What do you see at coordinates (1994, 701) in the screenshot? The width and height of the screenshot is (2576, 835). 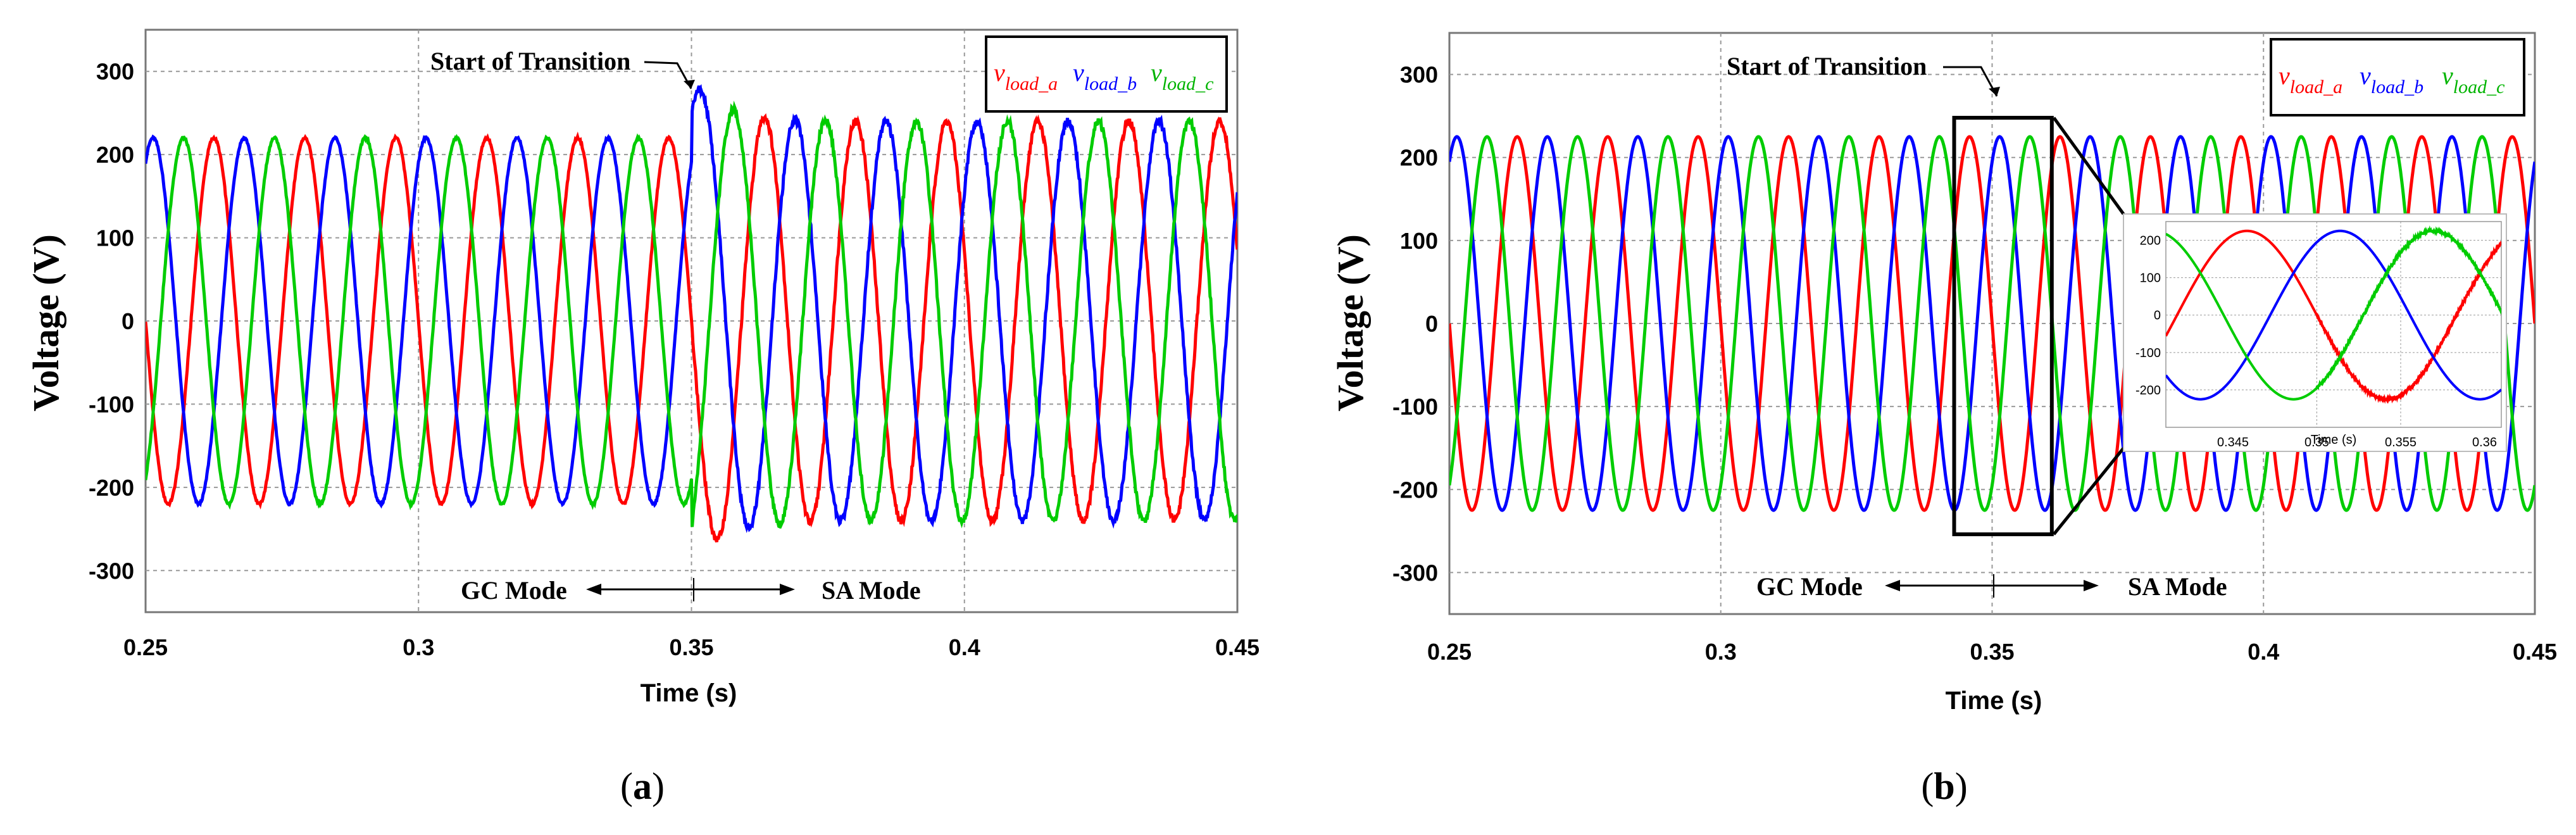 I see `x-axis-label-b: Time (s)` at bounding box center [1994, 701].